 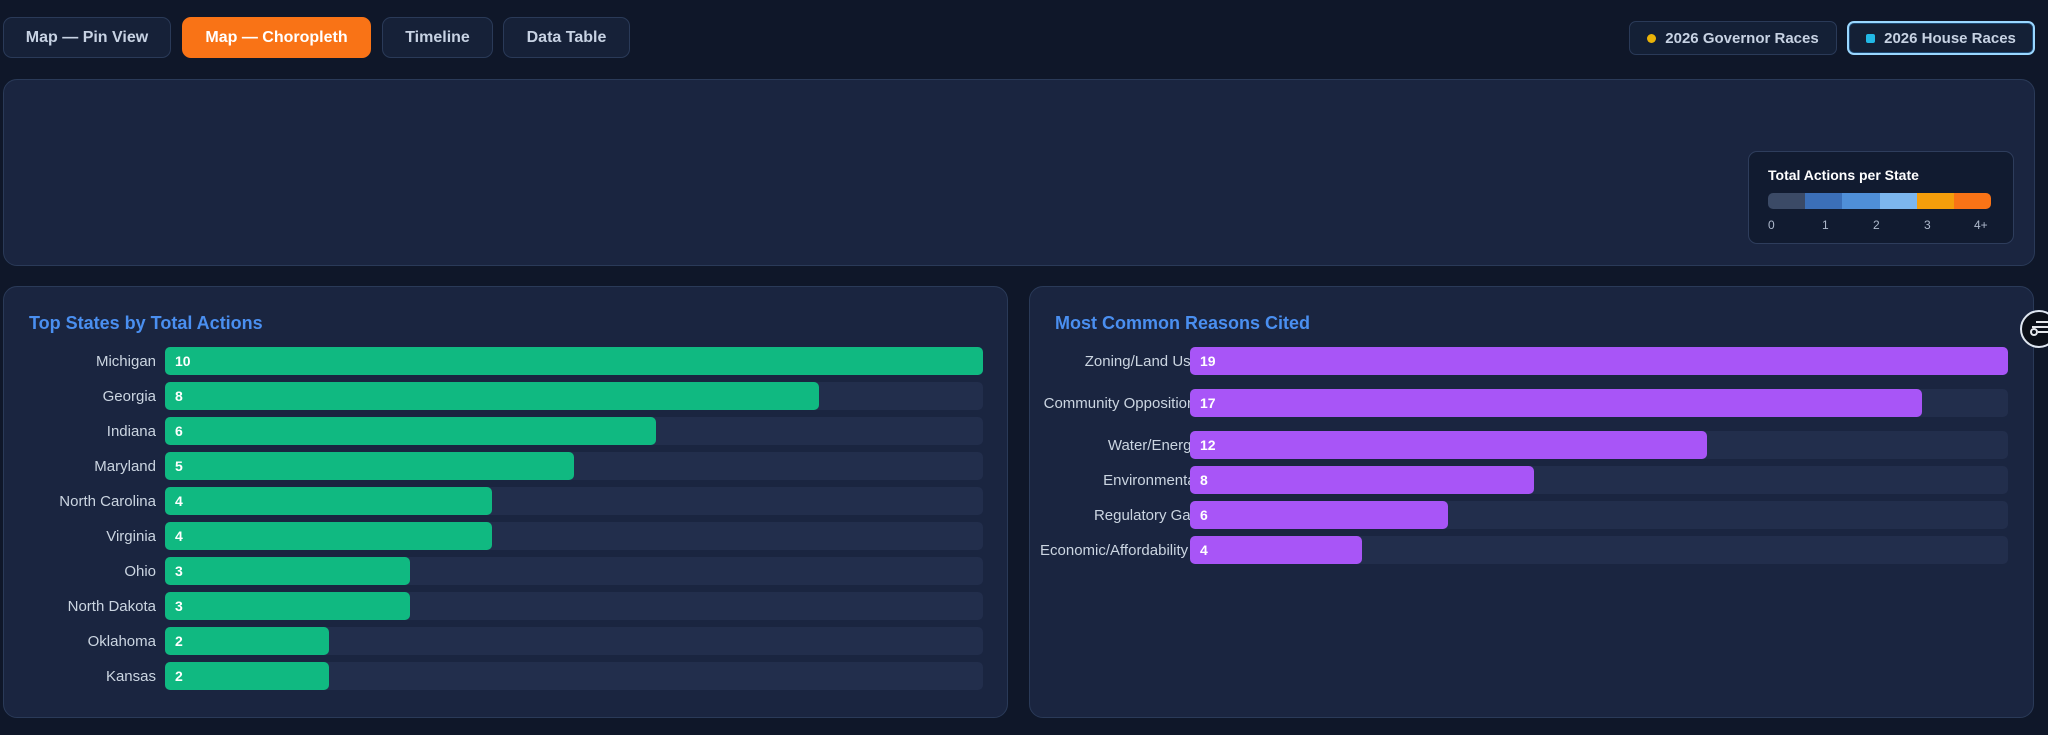 What do you see at coordinates (1141, 361) in the screenshot?
I see `bar-label: Zoning/Land Use` at bounding box center [1141, 361].